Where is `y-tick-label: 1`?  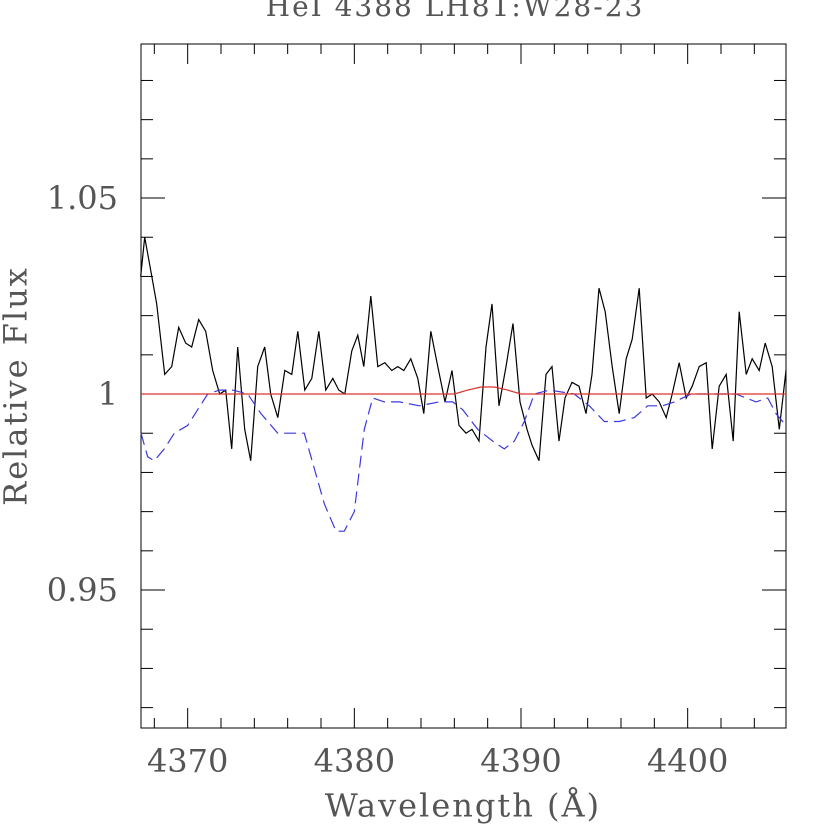 y-tick-label: 1 is located at coordinates (108, 394).